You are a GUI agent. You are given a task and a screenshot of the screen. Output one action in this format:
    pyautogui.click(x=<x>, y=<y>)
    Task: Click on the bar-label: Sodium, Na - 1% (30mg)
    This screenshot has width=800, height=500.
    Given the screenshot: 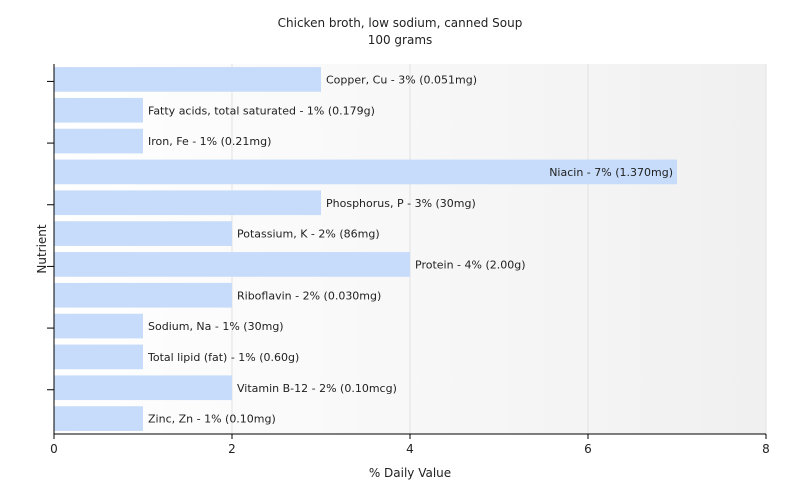 What is the action you would take?
    pyautogui.click(x=216, y=326)
    